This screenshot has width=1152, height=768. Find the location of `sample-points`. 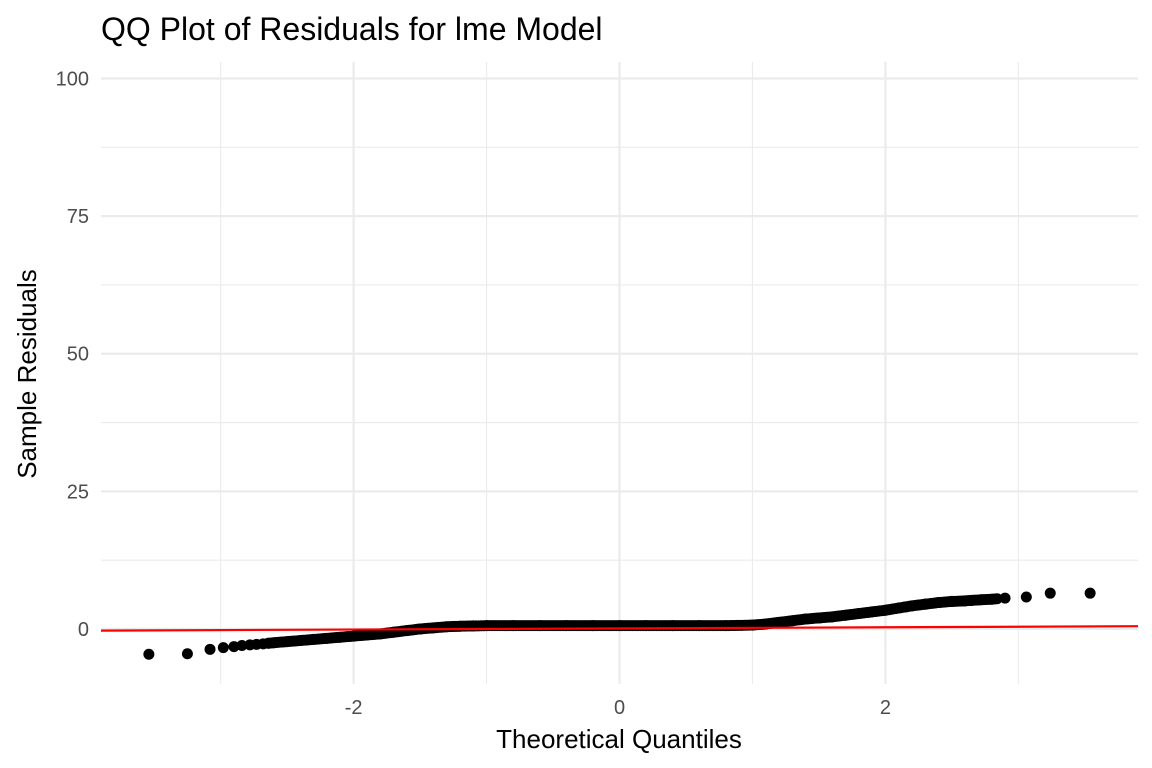

sample-points is located at coordinates (619, 623).